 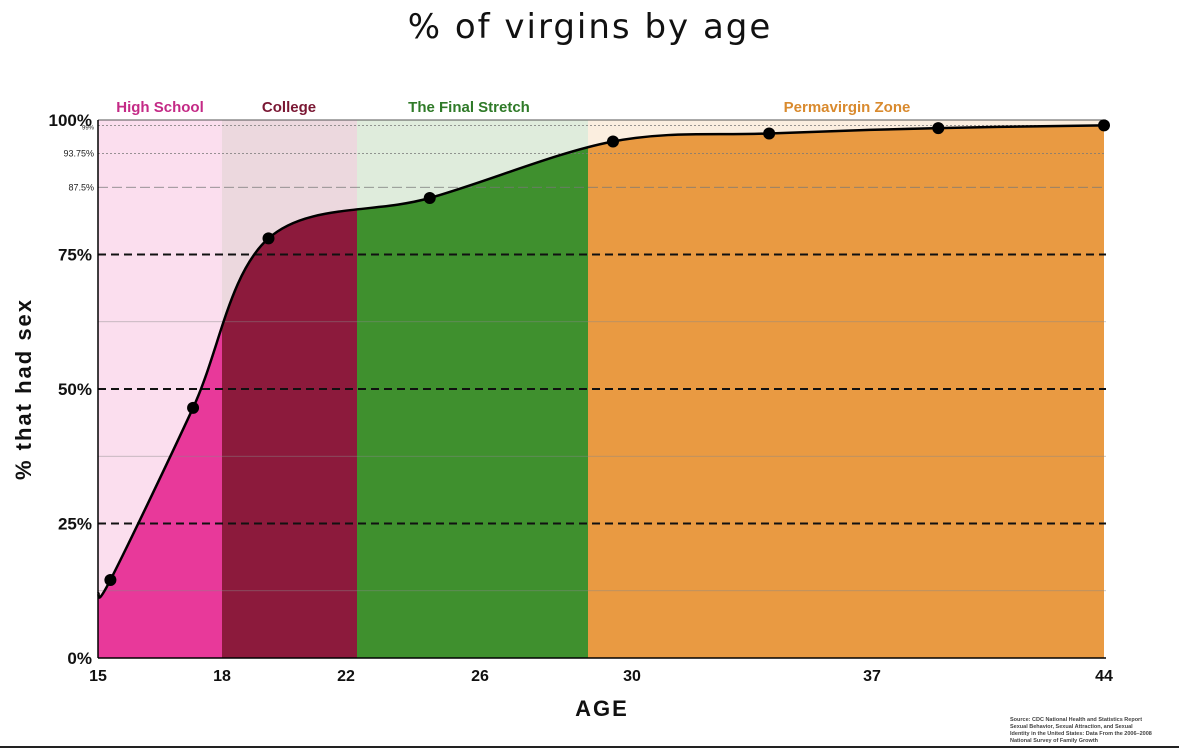 I want to click on source-line: National Survey of Family Growth, so click(x=1054, y=741).